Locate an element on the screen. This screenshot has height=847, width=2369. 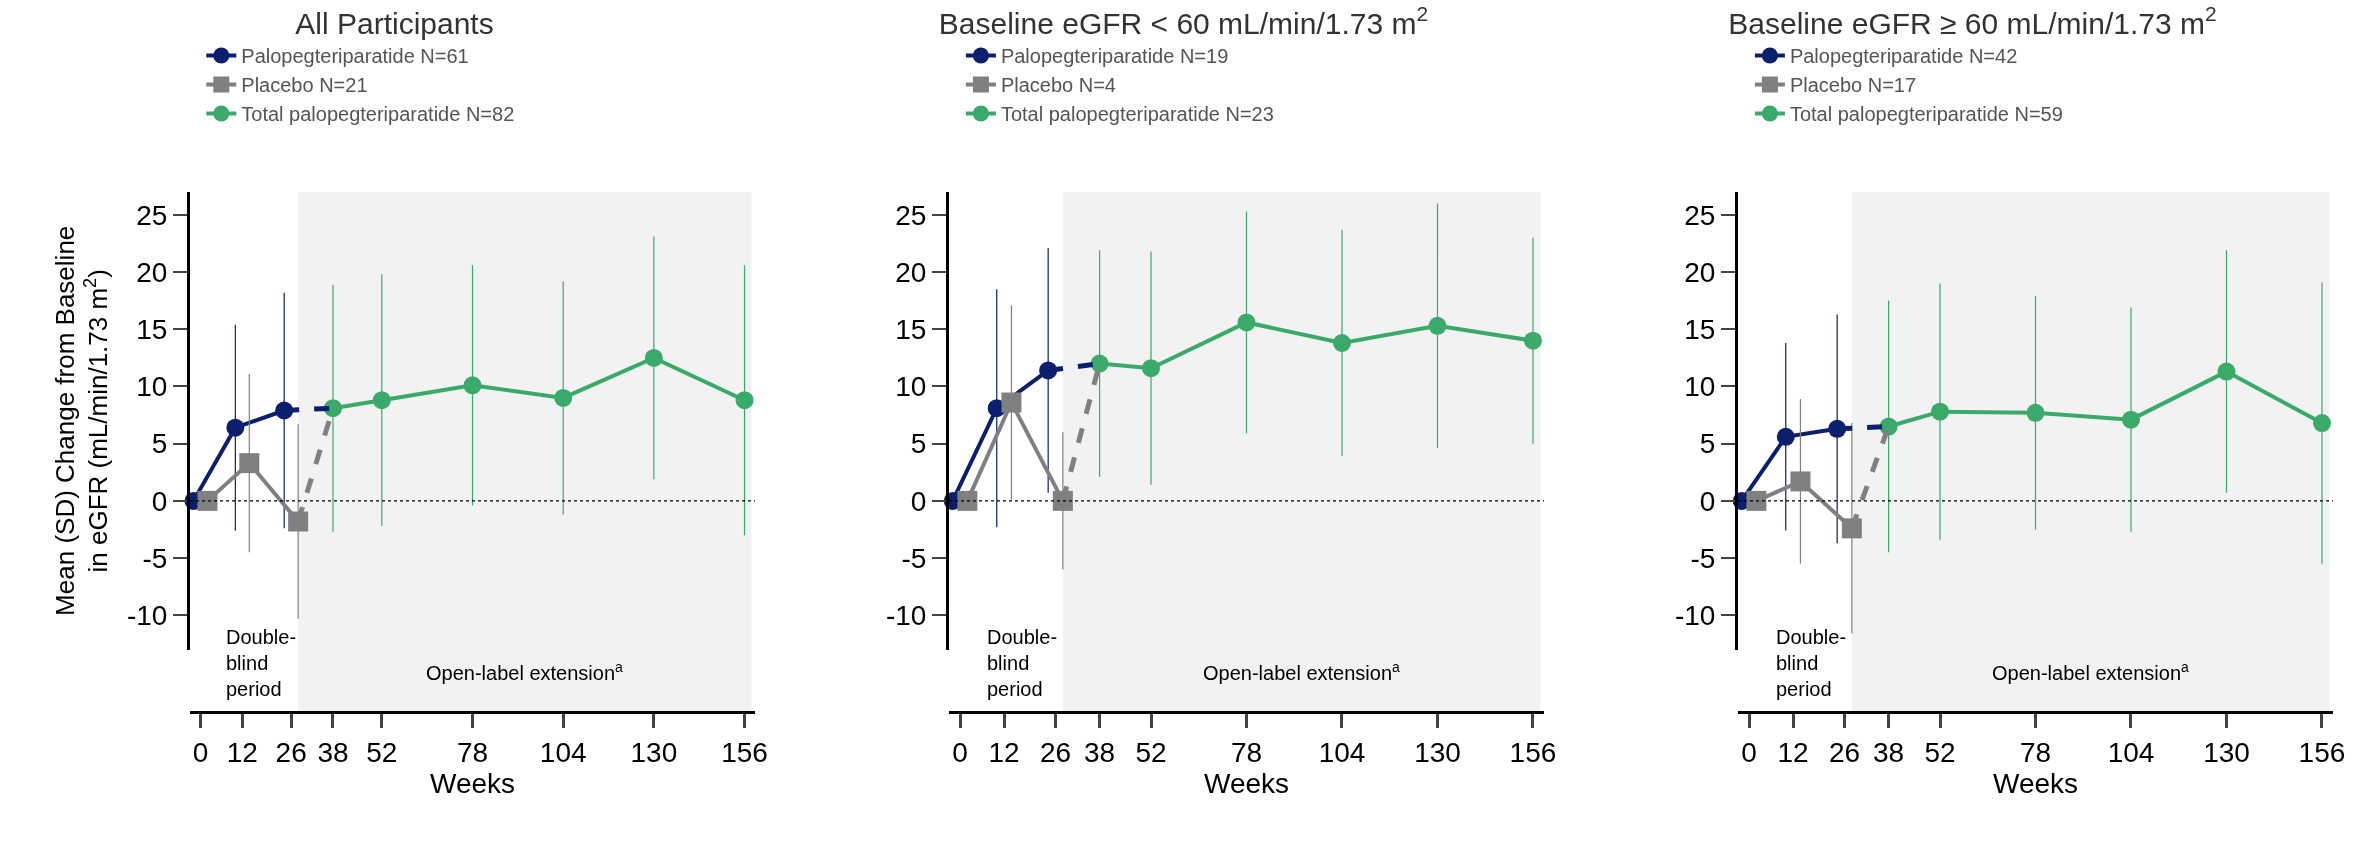
legend-label: Placebo N=17 is located at coordinates (1853, 85).